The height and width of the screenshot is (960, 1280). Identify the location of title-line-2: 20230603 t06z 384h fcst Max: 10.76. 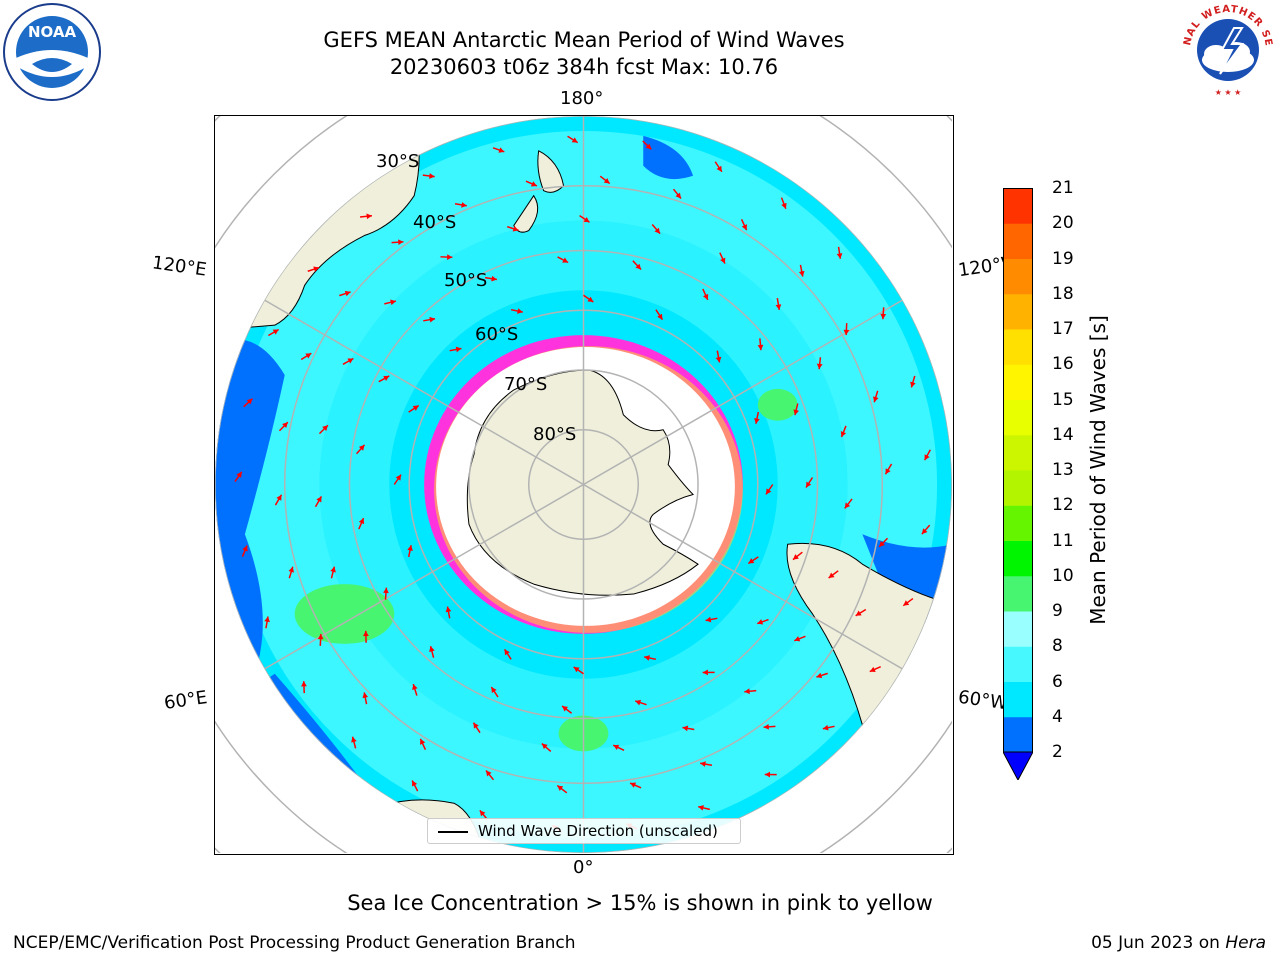
(584, 67).